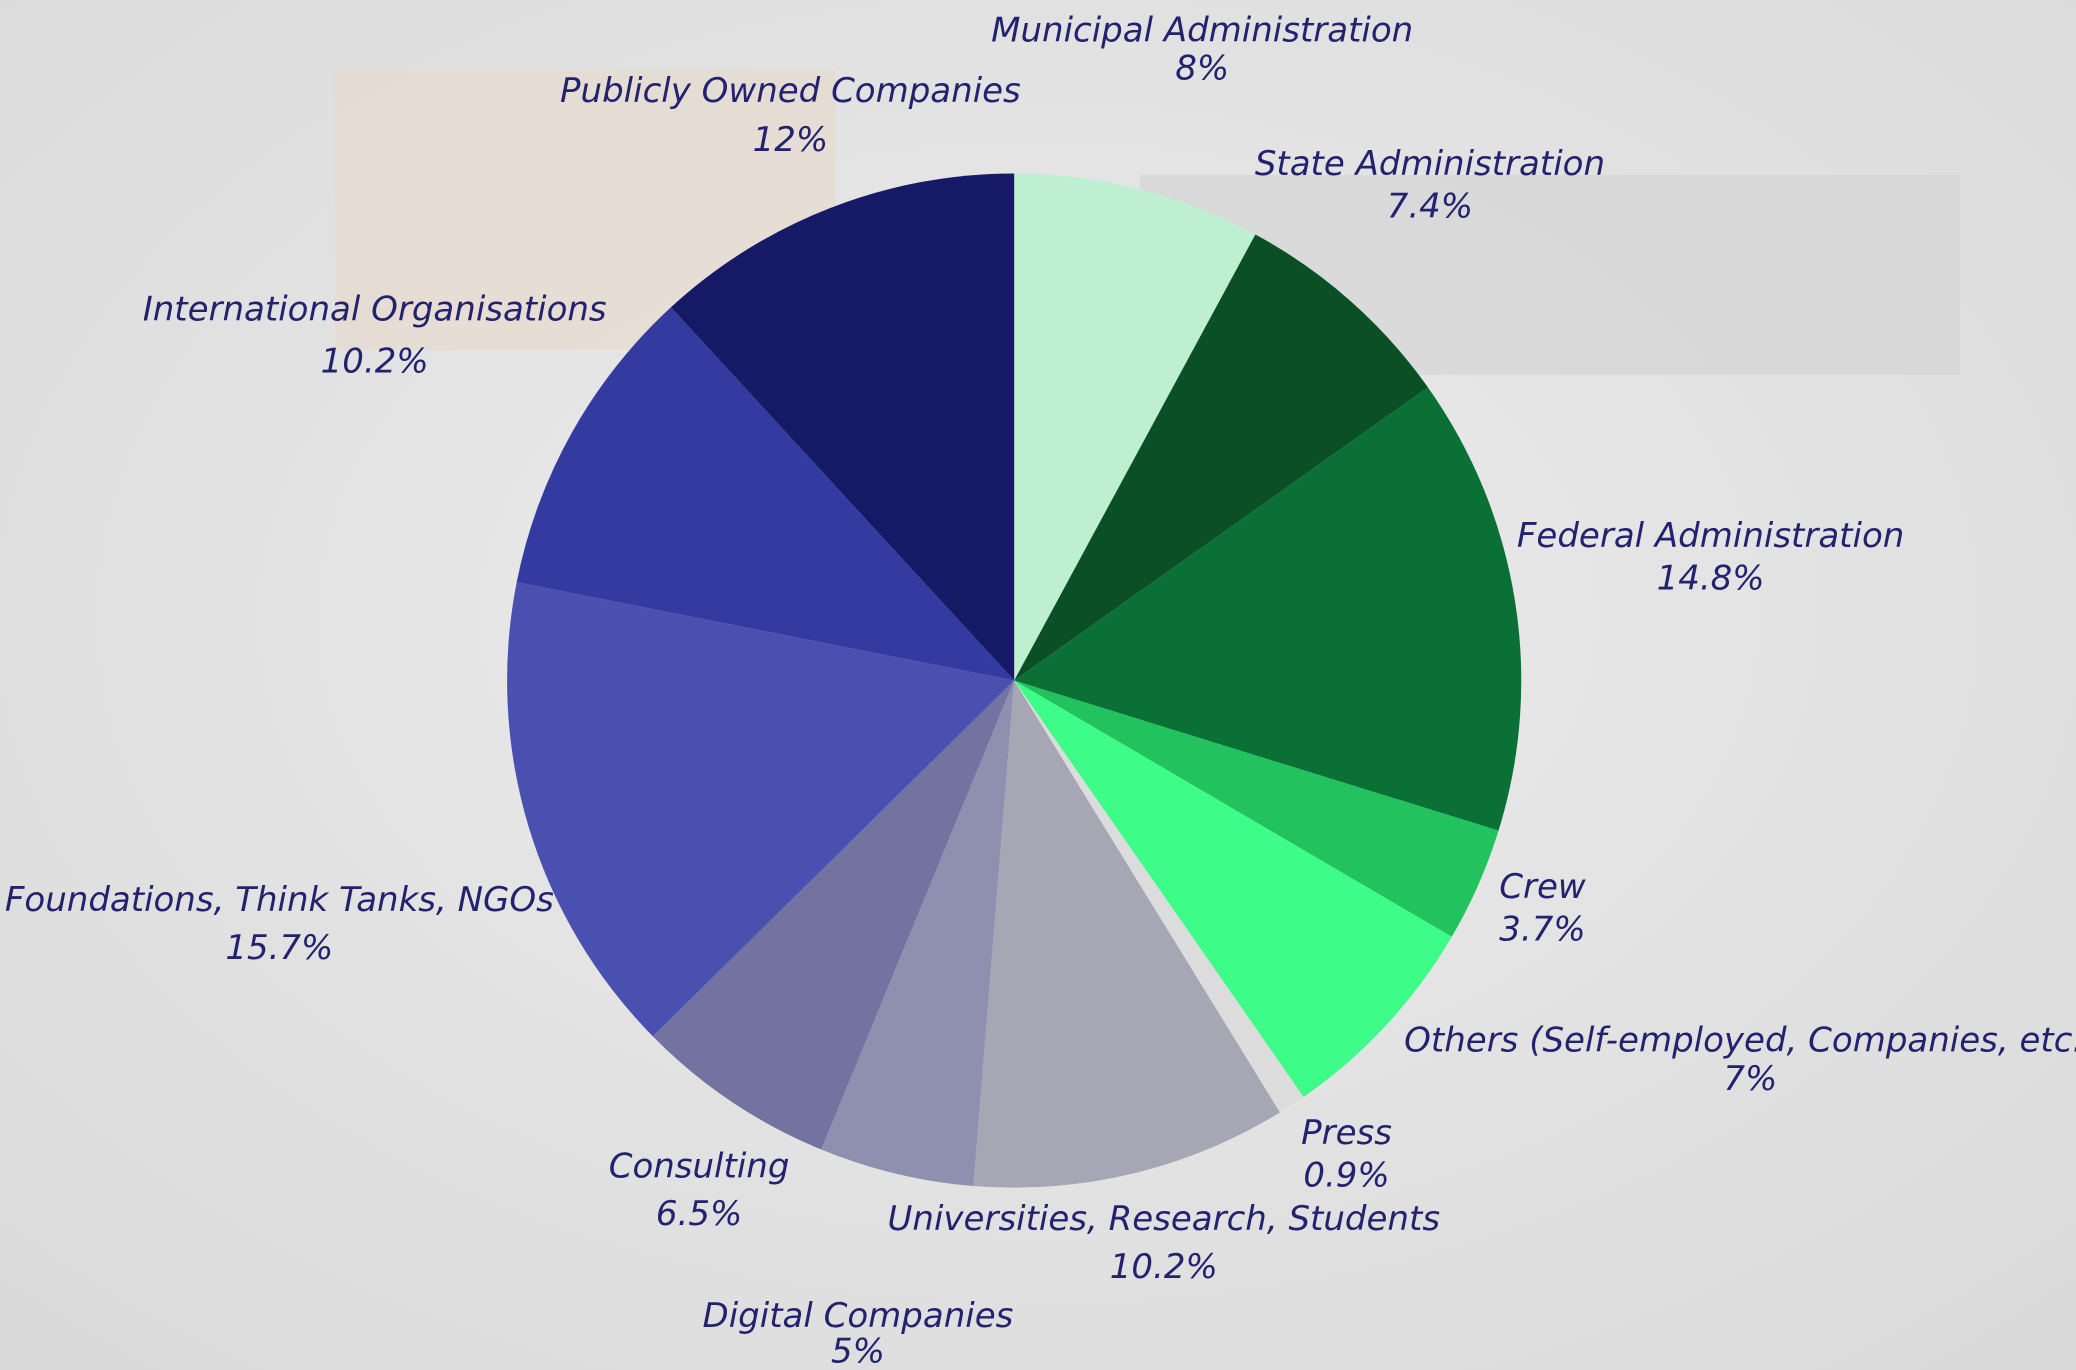 Image resolution: width=2076 pixels, height=1370 pixels. What do you see at coordinates (1202, 30) in the screenshot?
I see `slice-label: Municipal Administration` at bounding box center [1202, 30].